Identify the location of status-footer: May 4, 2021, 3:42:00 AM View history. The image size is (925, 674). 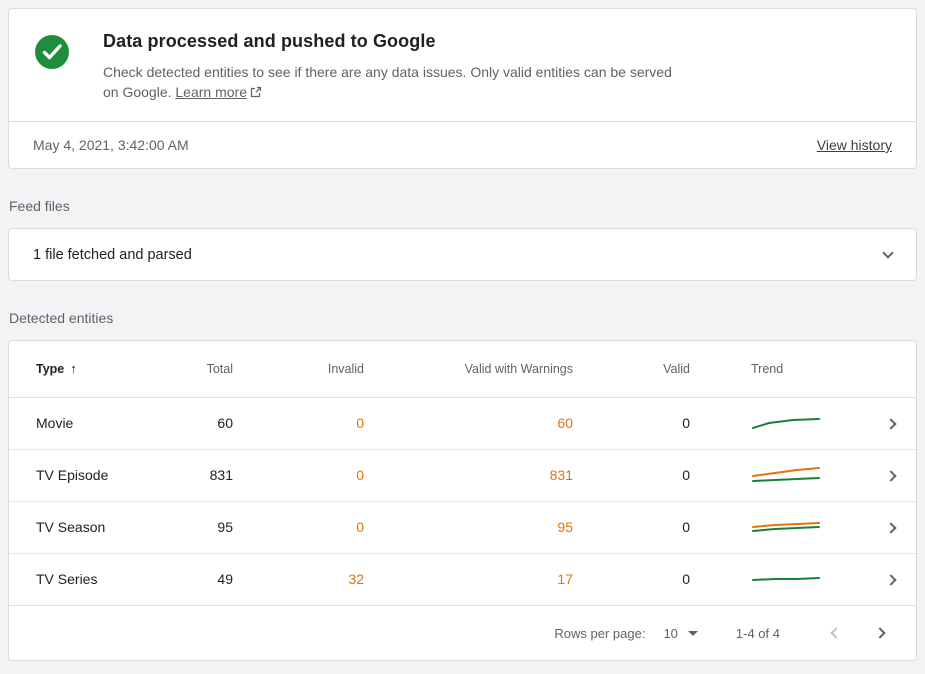
(462, 144).